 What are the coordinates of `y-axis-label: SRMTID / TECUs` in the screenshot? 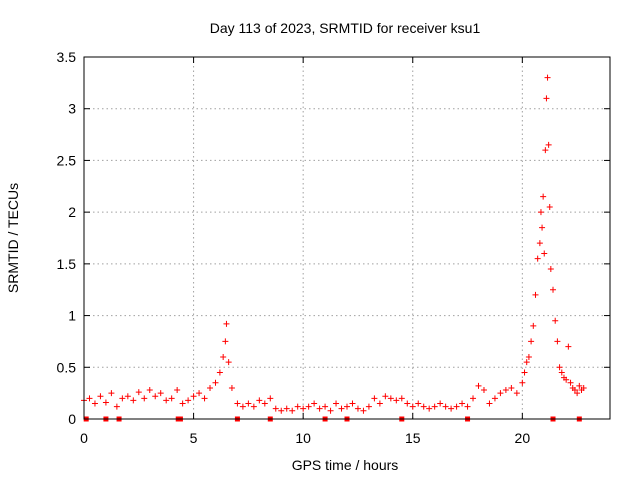 It's located at (13, 238).